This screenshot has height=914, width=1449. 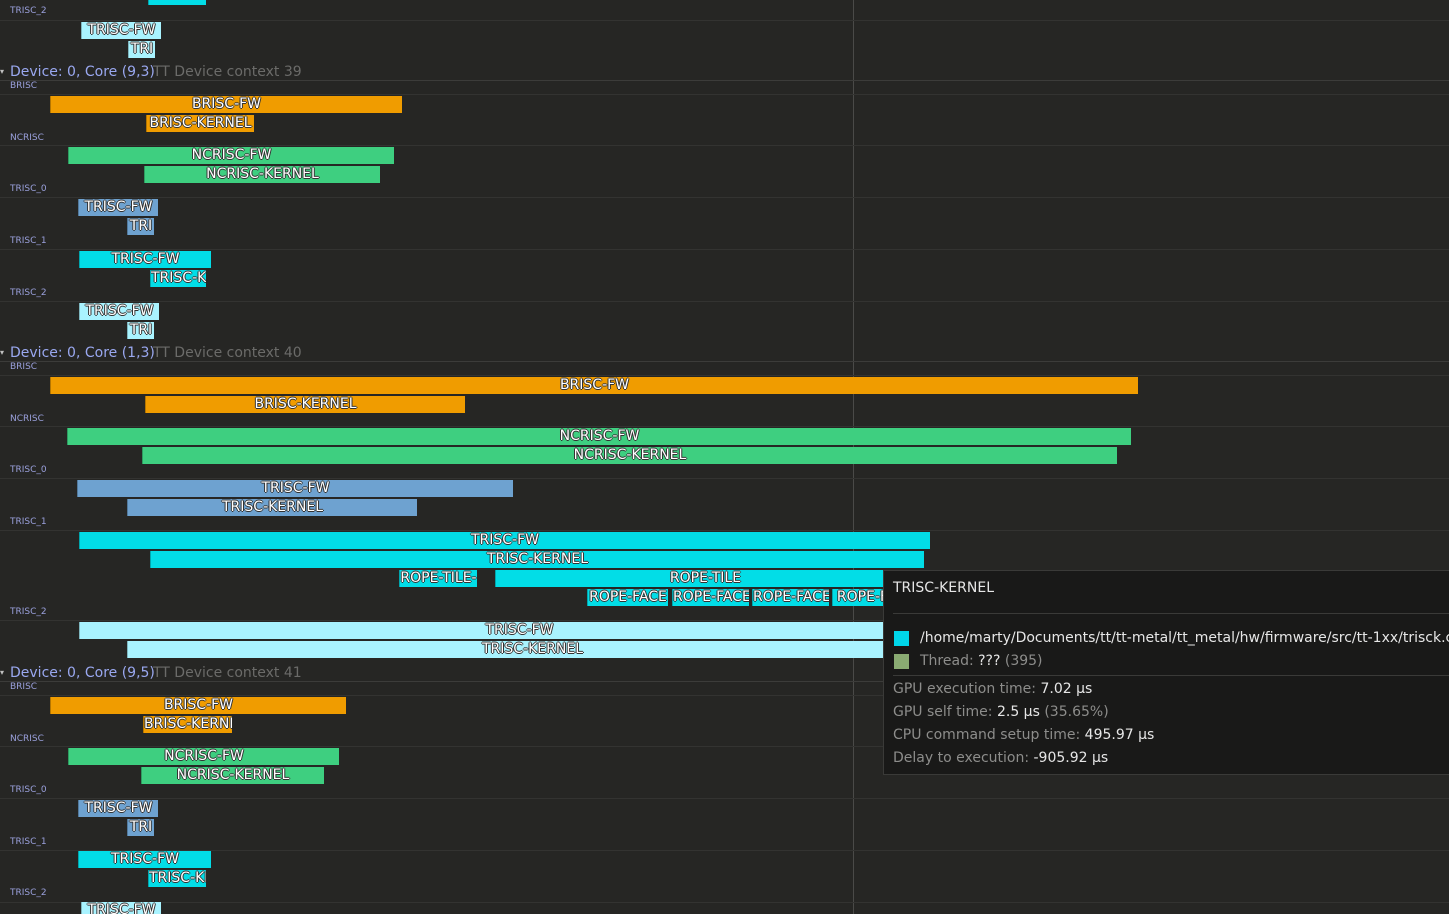 I want to click on source-color-swatch, so click(x=901, y=638).